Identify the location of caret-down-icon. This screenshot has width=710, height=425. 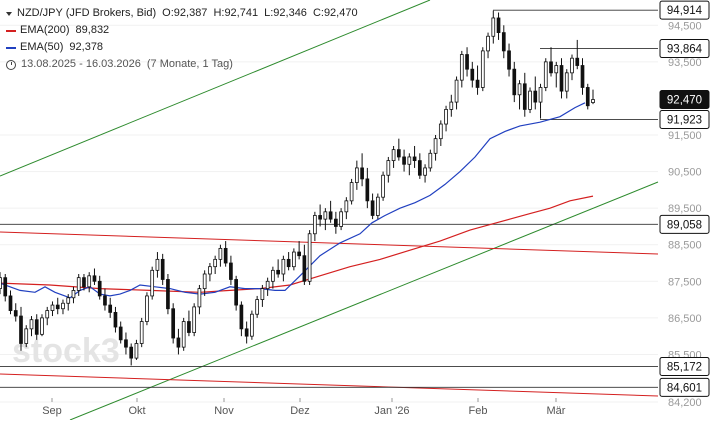
(9, 13).